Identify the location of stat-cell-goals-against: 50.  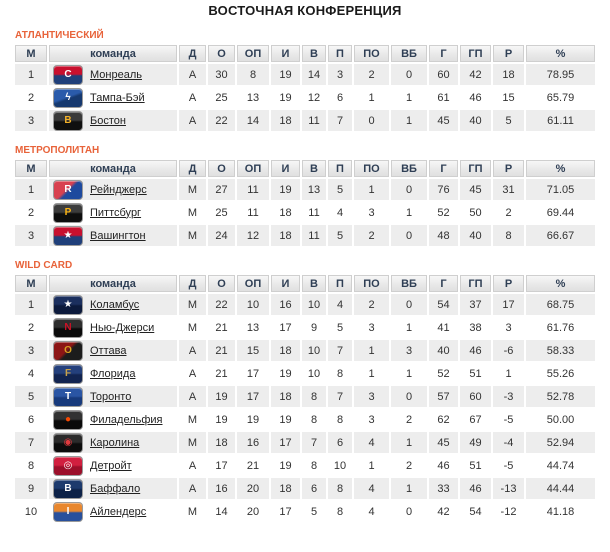
(475, 212).